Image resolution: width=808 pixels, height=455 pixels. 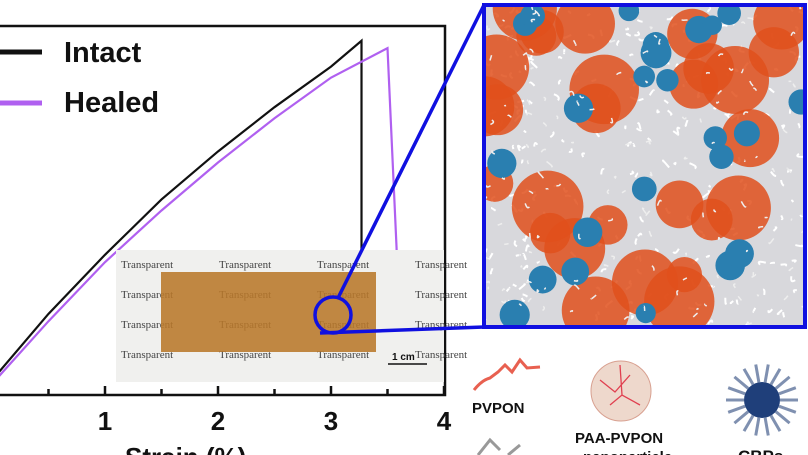 I want to click on pvpon-chain-icon, so click(x=506, y=374).